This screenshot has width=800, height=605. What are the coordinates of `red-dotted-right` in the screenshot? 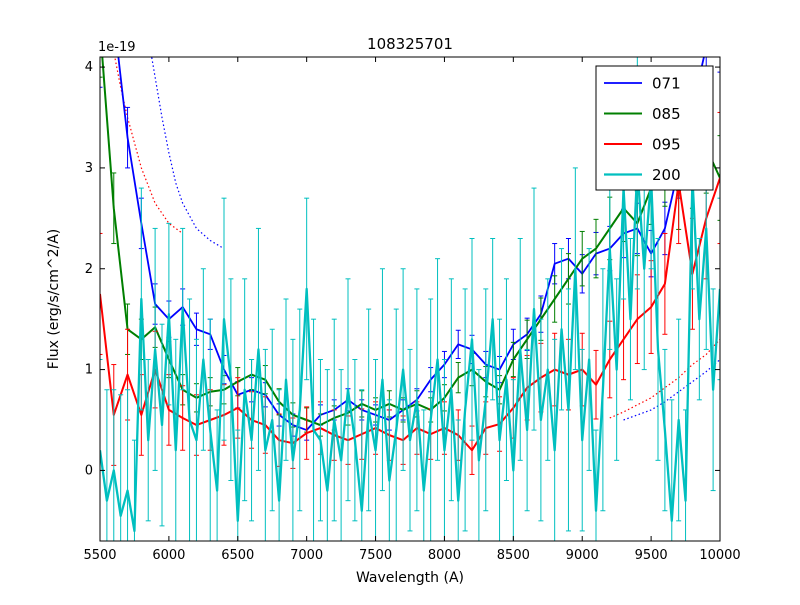 It's located at (664, 378).